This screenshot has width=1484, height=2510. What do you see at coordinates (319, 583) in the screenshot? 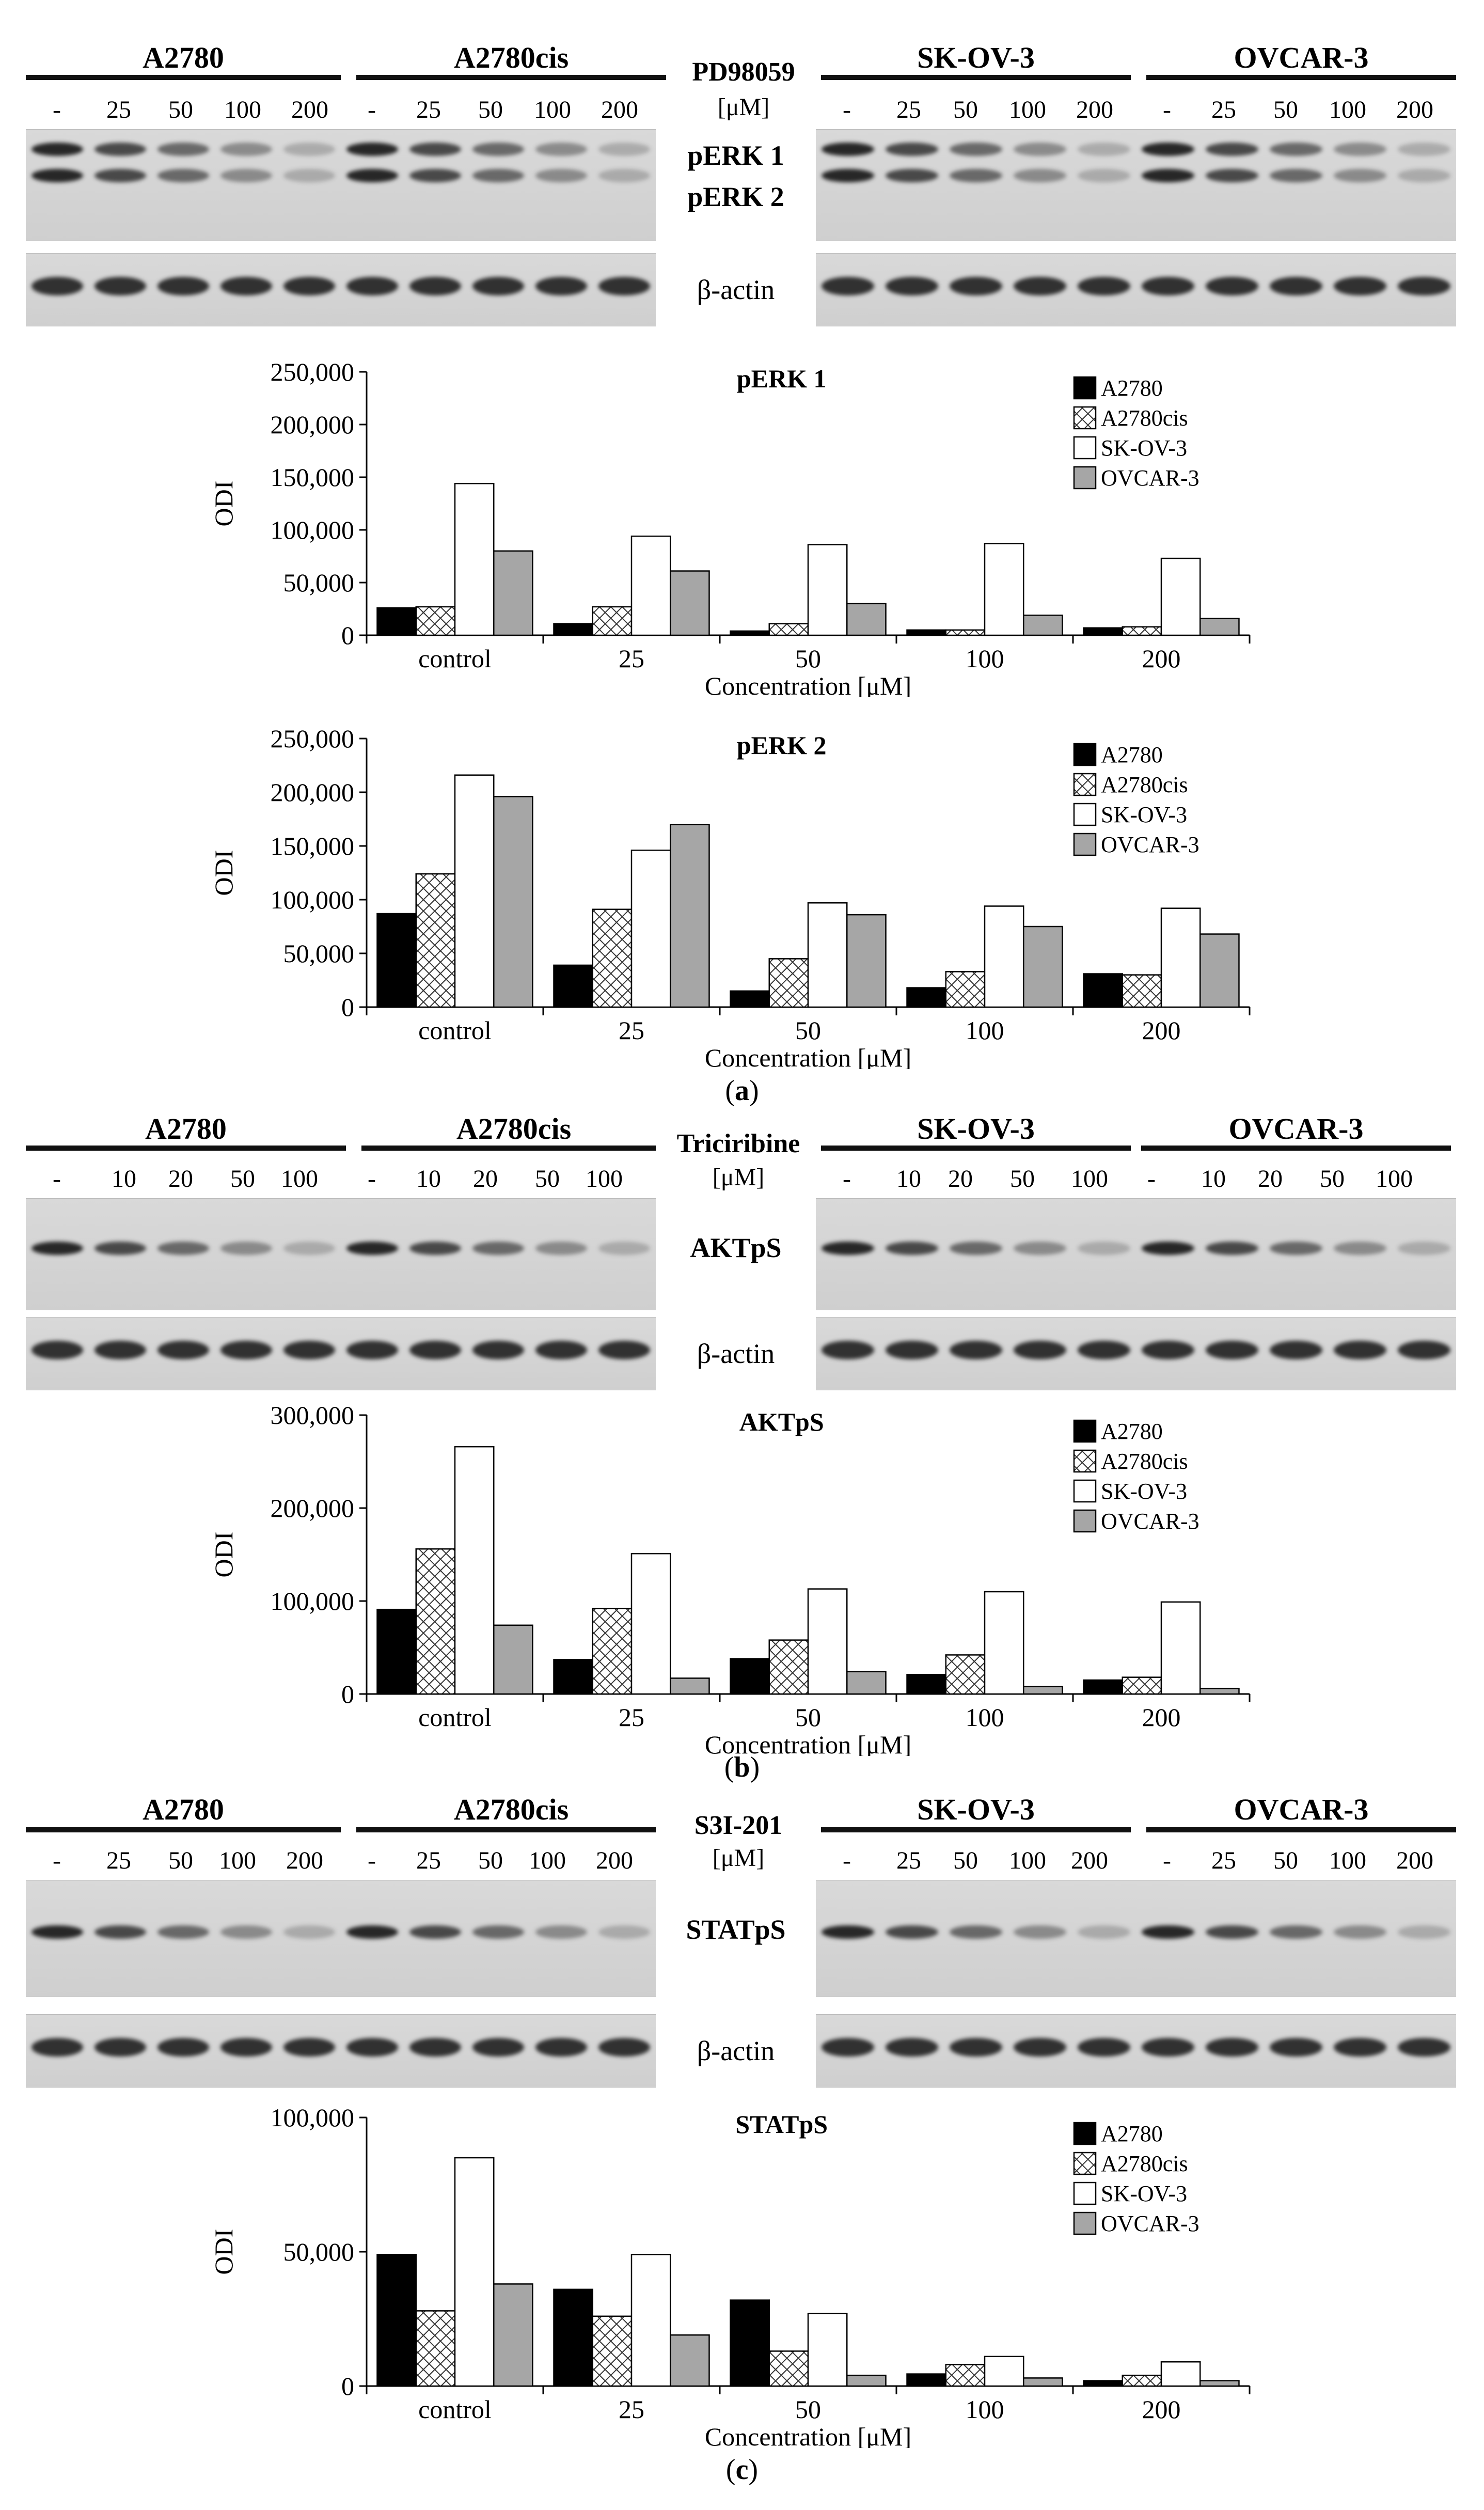
I see `y-tick-label: 50,000` at bounding box center [319, 583].